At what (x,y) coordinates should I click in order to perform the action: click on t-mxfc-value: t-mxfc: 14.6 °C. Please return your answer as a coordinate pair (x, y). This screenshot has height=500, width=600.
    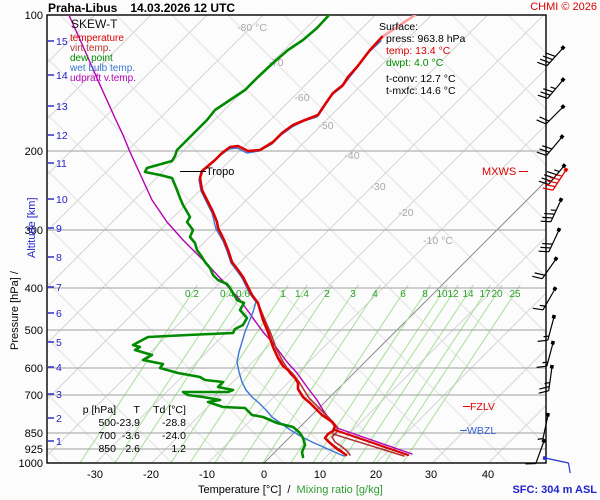
    Looking at the image, I should click on (421, 91).